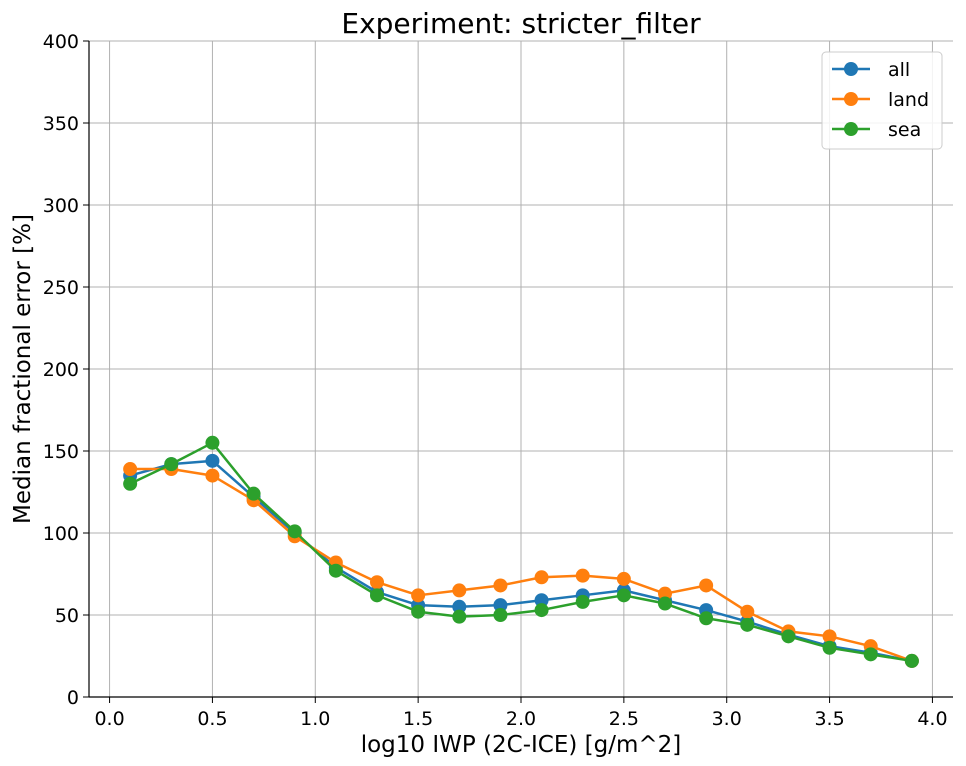  What do you see at coordinates (315, 719) in the screenshot?
I see `x-tick-label: 1.0` at bounding box center [315, 719].